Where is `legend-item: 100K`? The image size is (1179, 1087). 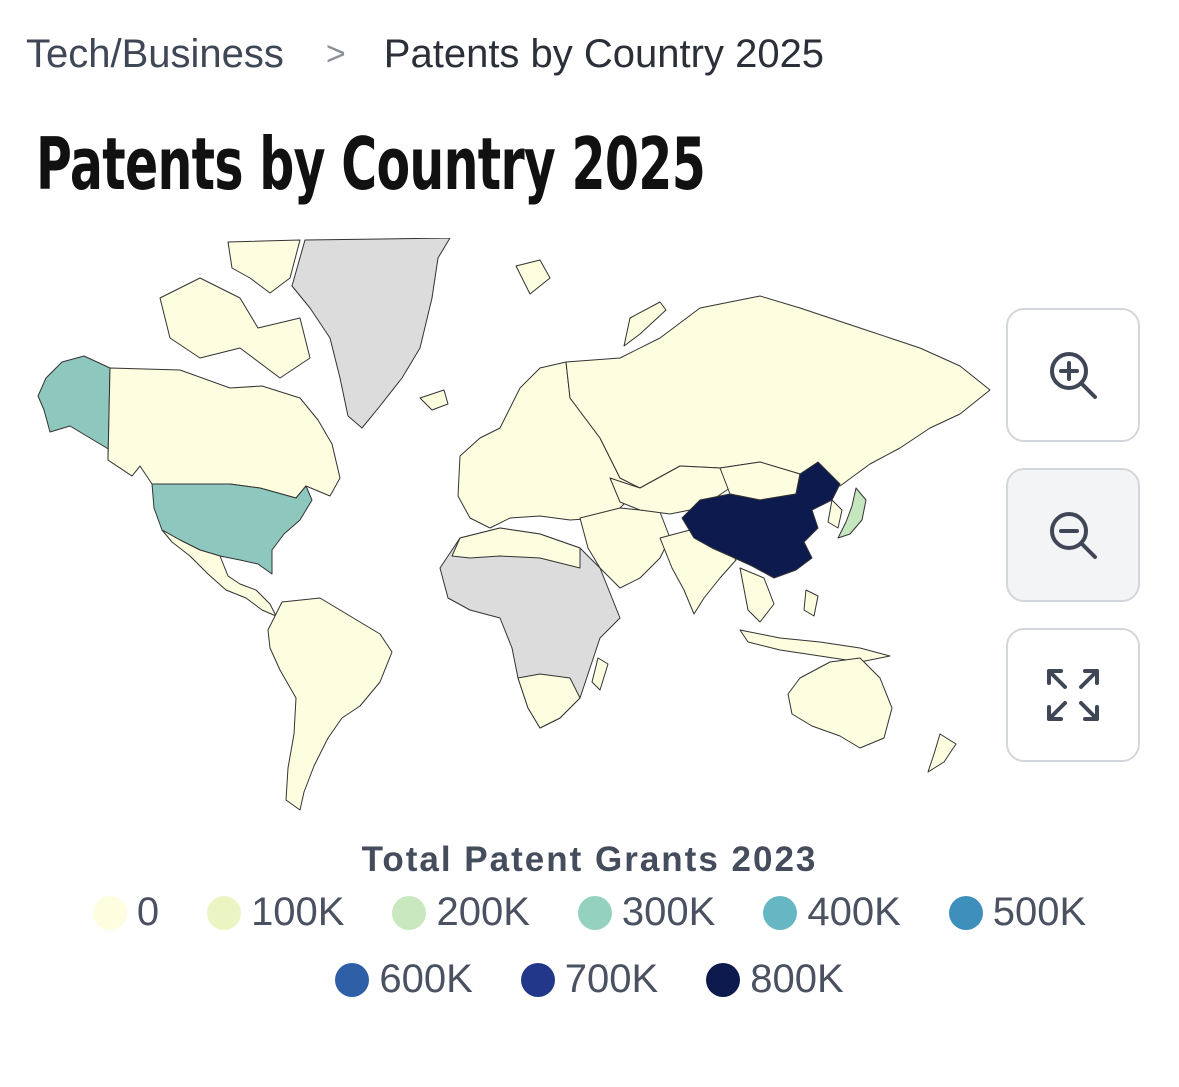
legend-item: 100K is located at coordinates (275, 912).